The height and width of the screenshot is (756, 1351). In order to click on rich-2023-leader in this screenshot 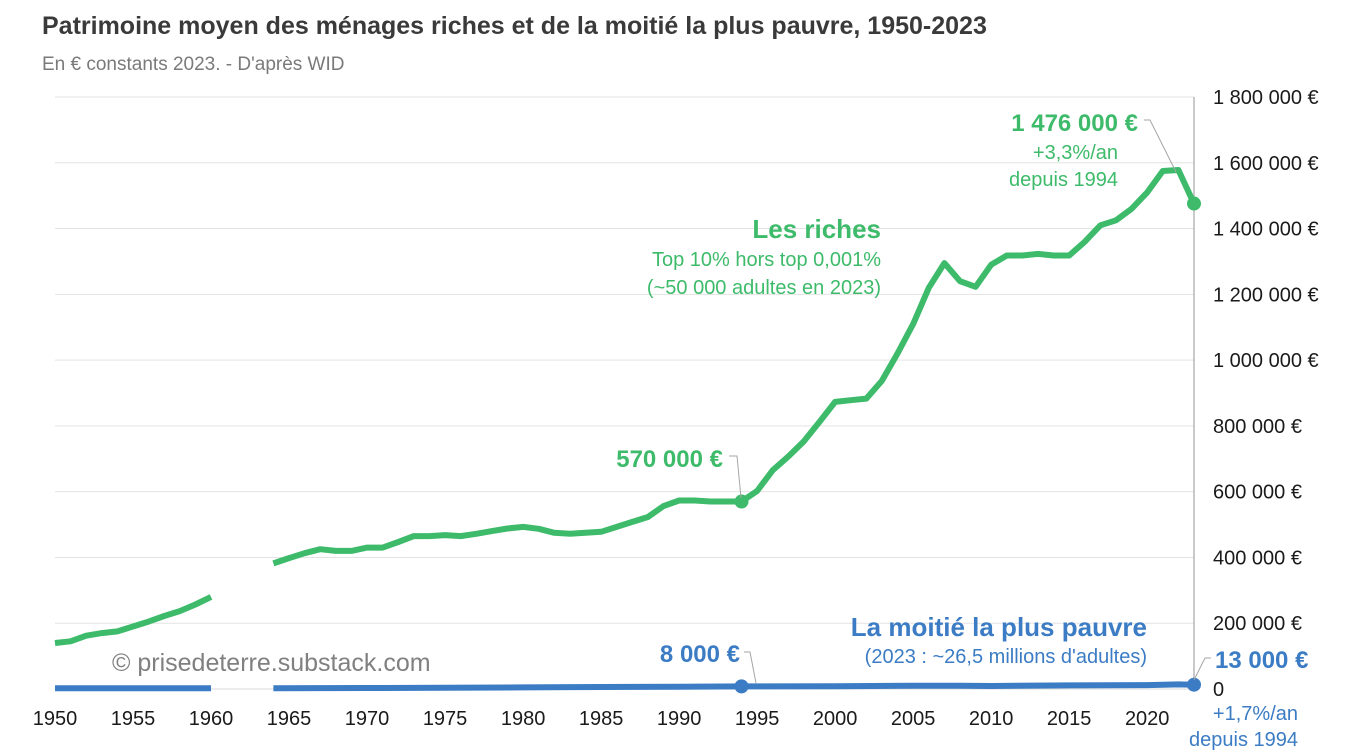, I will do `click(1160, 146)`.